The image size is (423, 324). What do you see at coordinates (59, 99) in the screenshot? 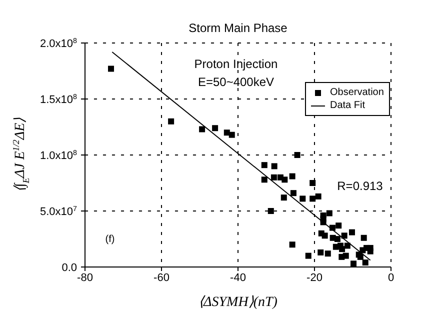
I see `y-tick-label: 1.5x10$^{8}$` at bounding box center [59, 99].